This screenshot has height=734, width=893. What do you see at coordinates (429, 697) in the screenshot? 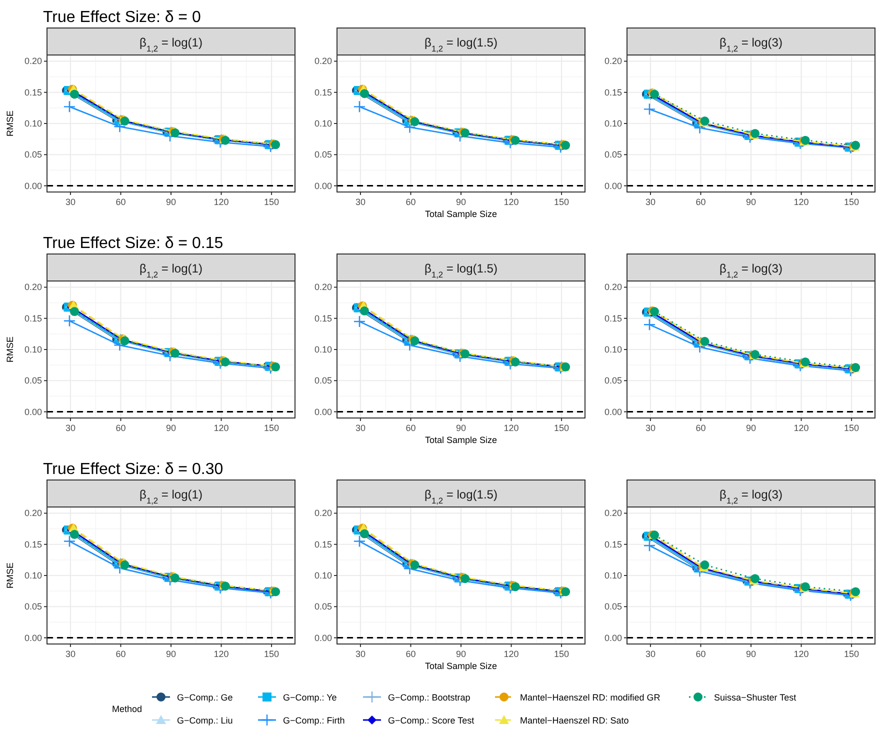
I see `legend-label: G−Comp.: Bootstrap` at bounding box center [429, 697].